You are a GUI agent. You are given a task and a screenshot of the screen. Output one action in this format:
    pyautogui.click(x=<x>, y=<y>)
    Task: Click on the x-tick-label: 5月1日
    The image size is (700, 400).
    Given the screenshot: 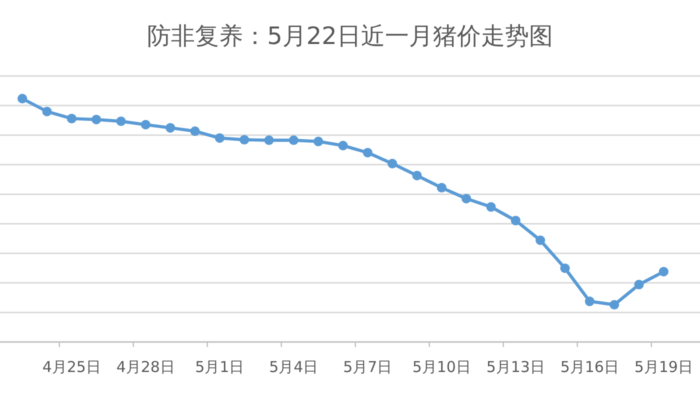 What is the action you would take?
    pyautogui.click(x=219, y=367)
    